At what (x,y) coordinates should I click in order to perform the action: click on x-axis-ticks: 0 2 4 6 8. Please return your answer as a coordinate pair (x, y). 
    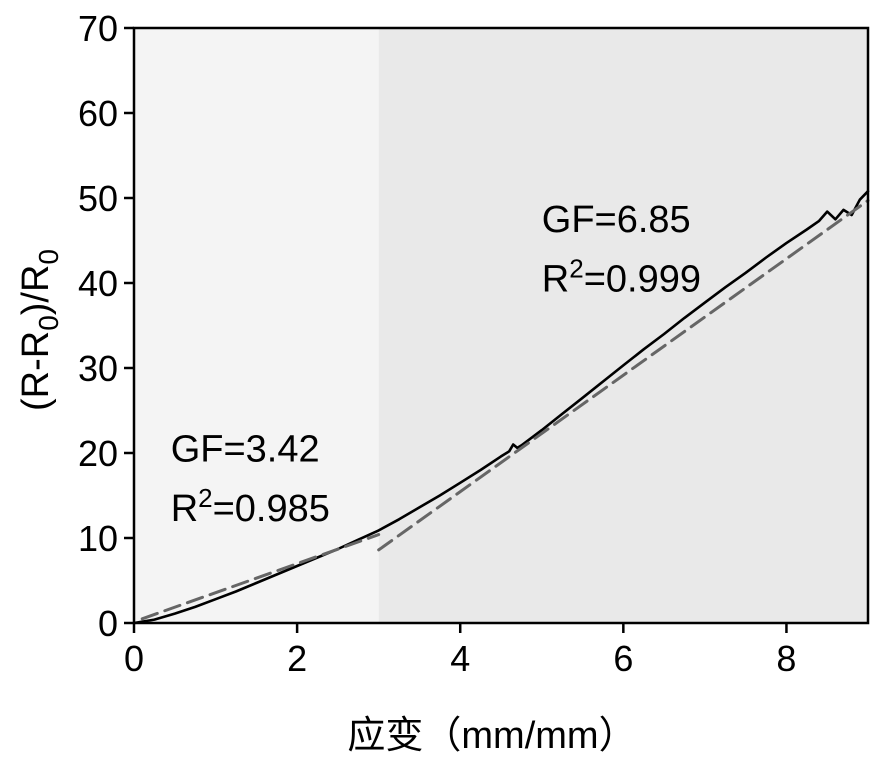
    Looking at the image, I should click on (460, 651).